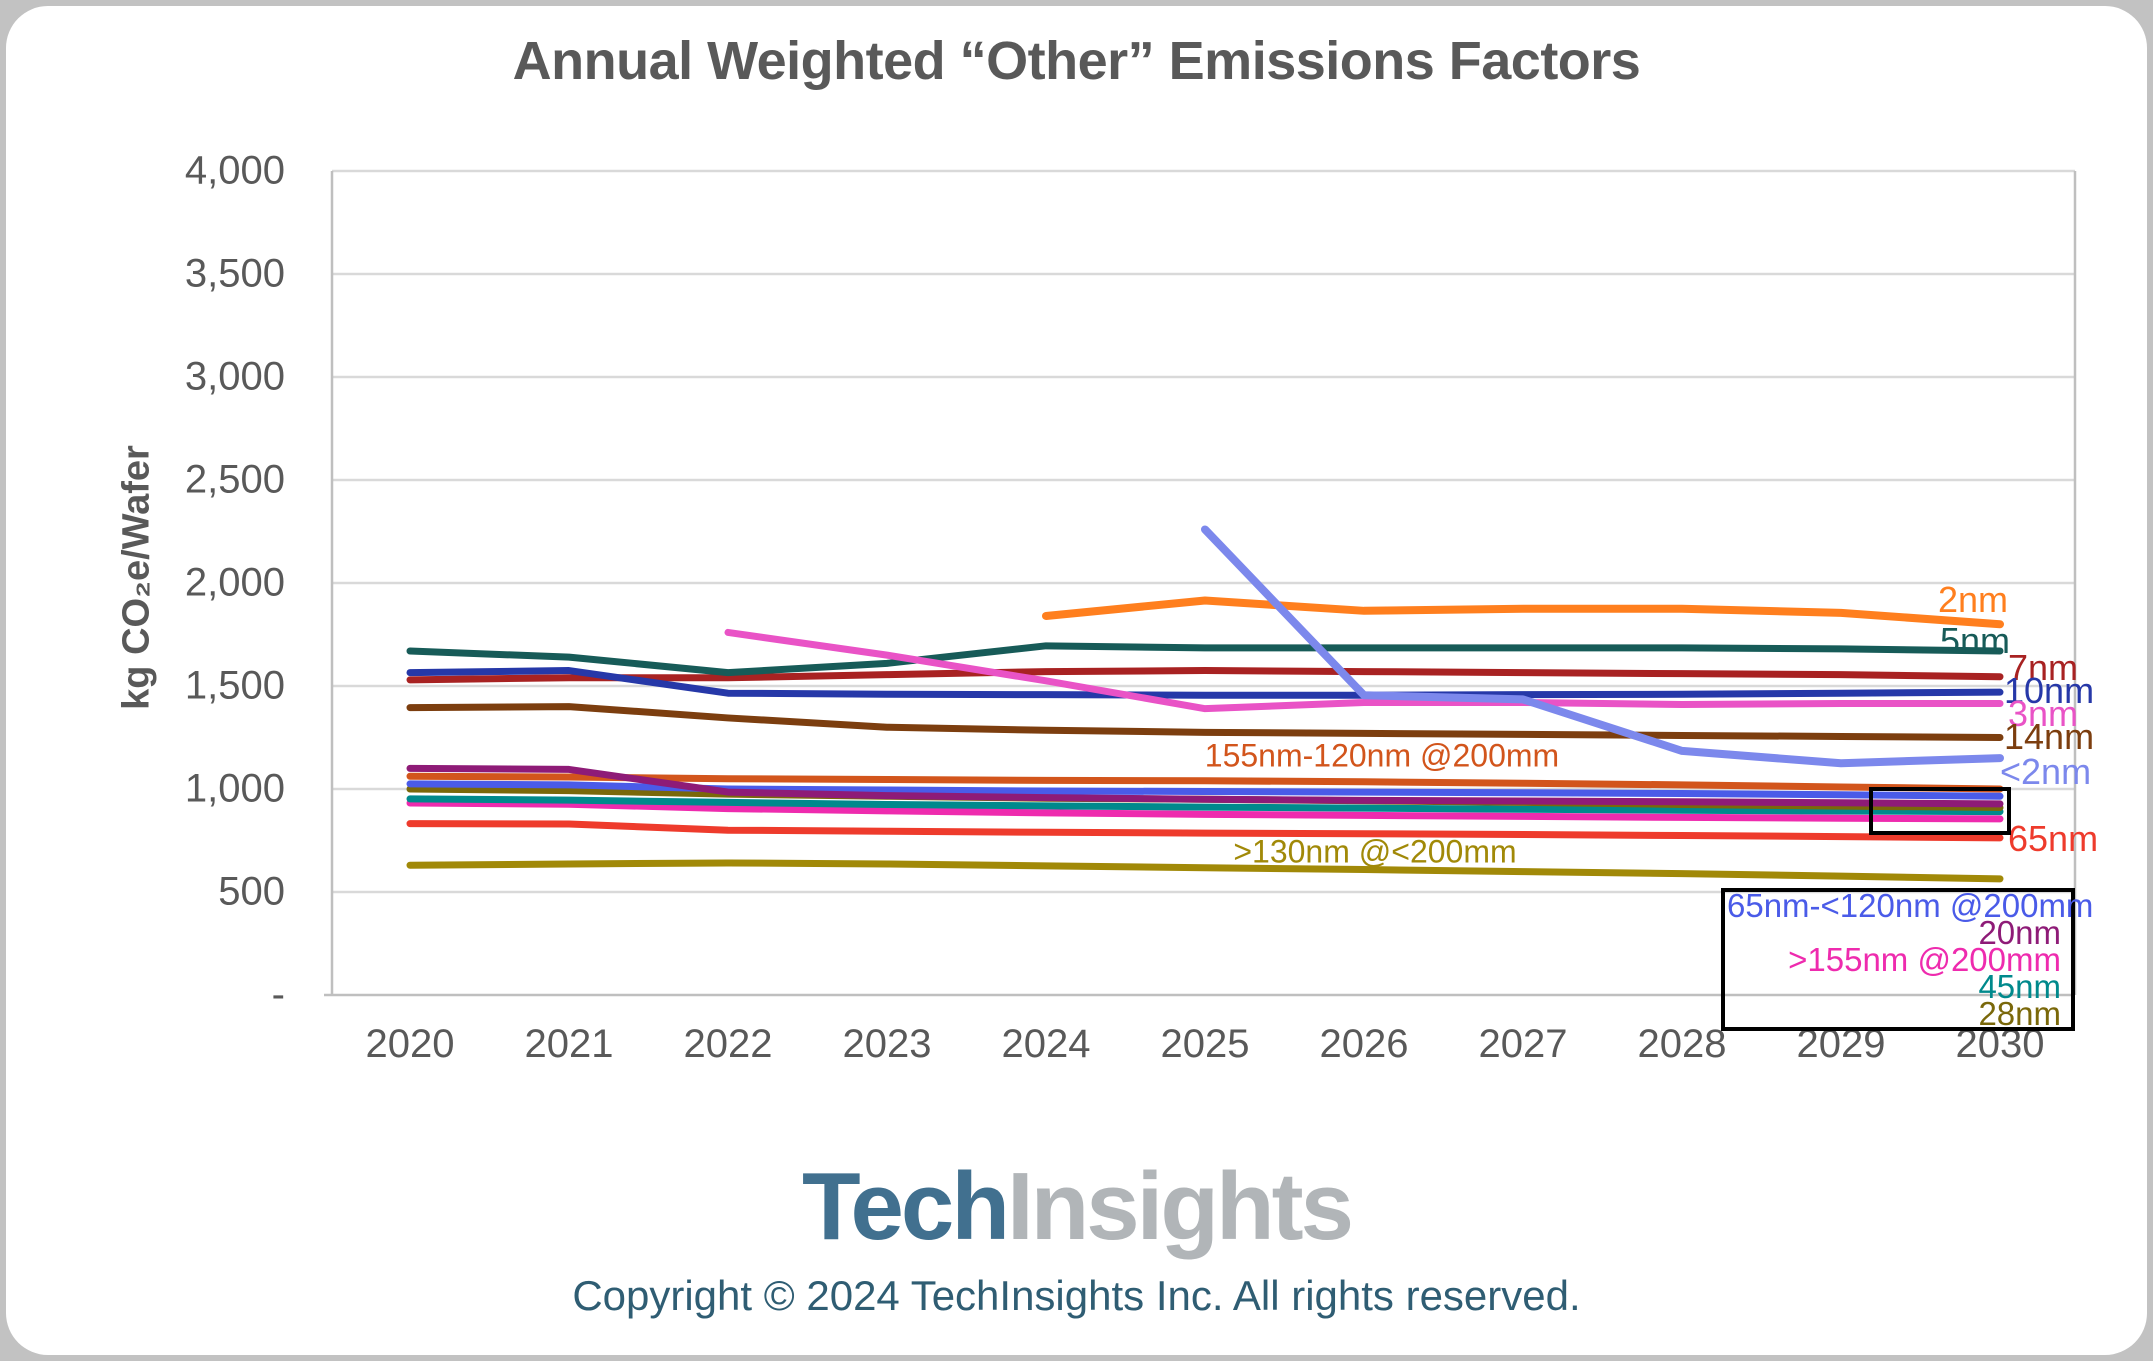 Image resolution: width=2153 pixels, height=1361 pixels. I want to click on highlight-box, so click(1940, 811).